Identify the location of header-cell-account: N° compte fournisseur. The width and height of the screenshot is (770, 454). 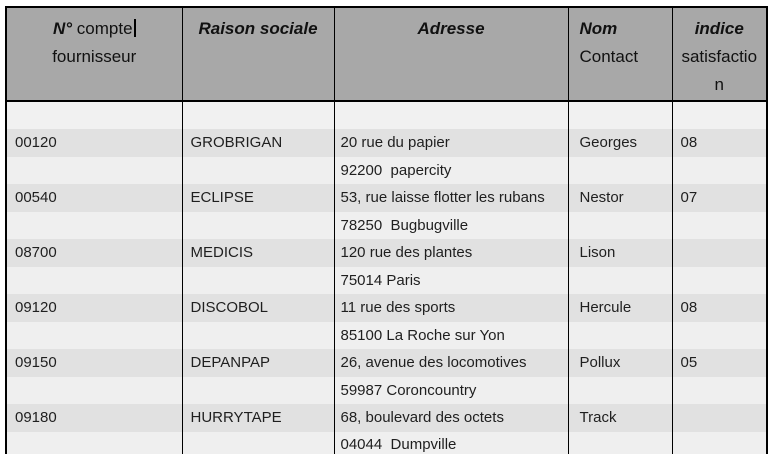
(94, 54).